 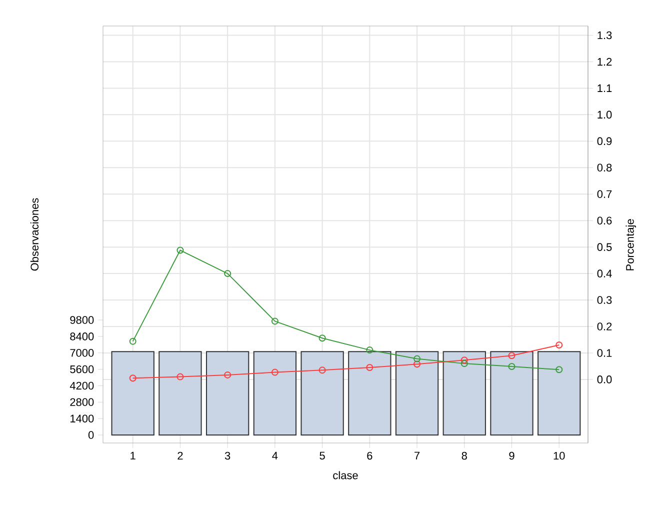 What do you see at coordinates (604, 300) in the screenshot?
I see `y2-tick-label: 0.3` at bounding box center [604, 300].